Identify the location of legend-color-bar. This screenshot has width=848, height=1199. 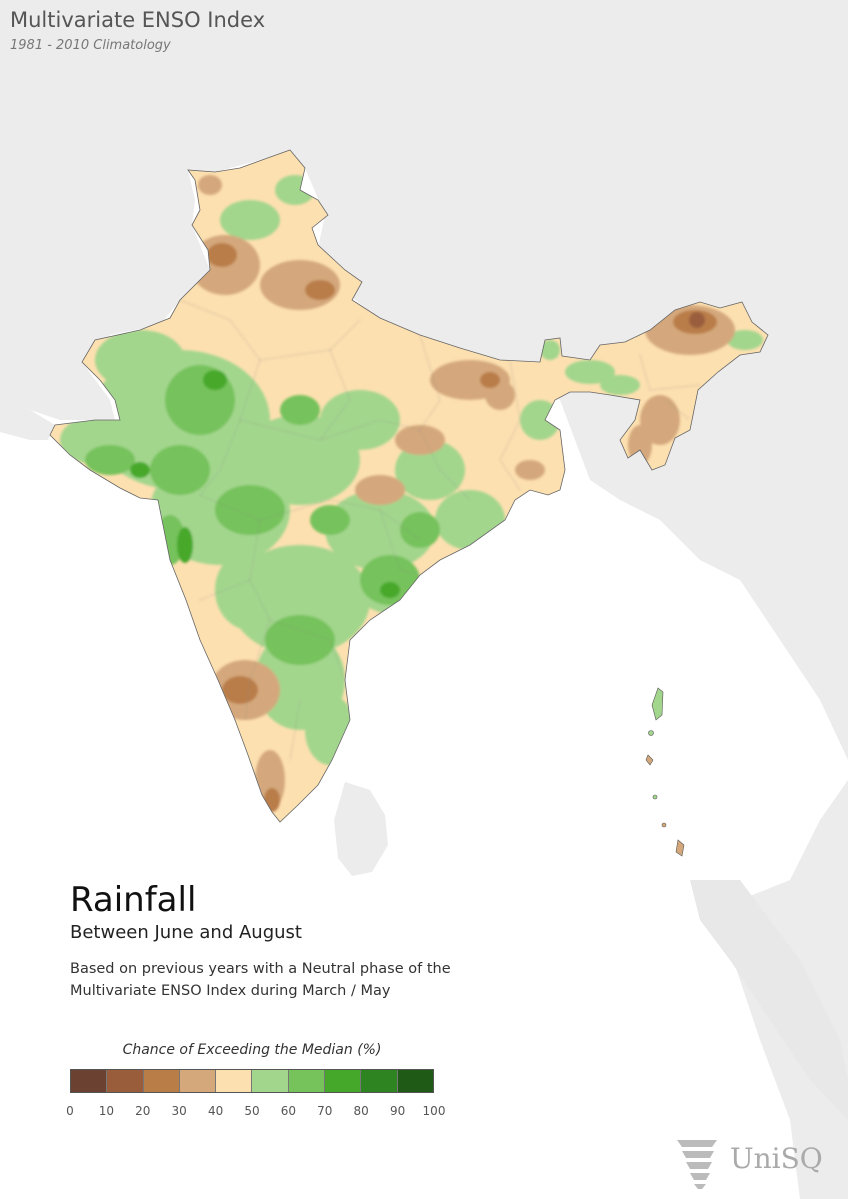
(252, 1081).